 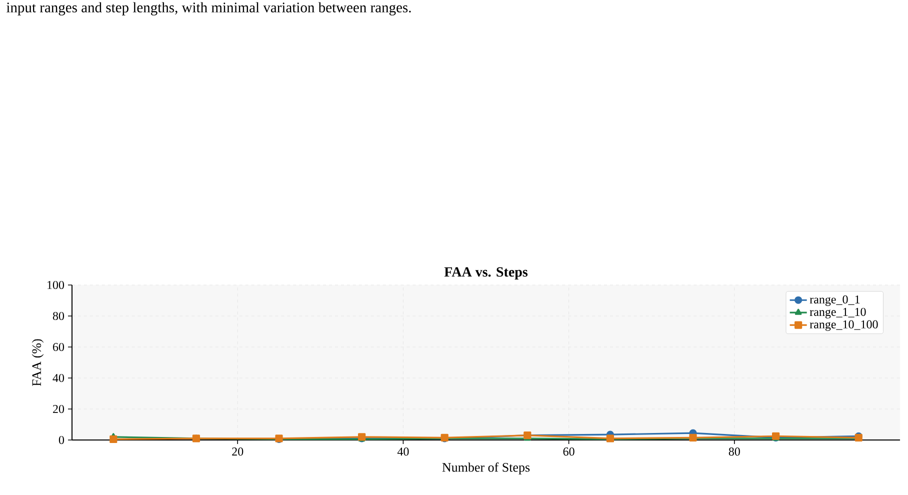 I want to click on chart-title: FAA vs. Steps, so click(x=486, y=273).